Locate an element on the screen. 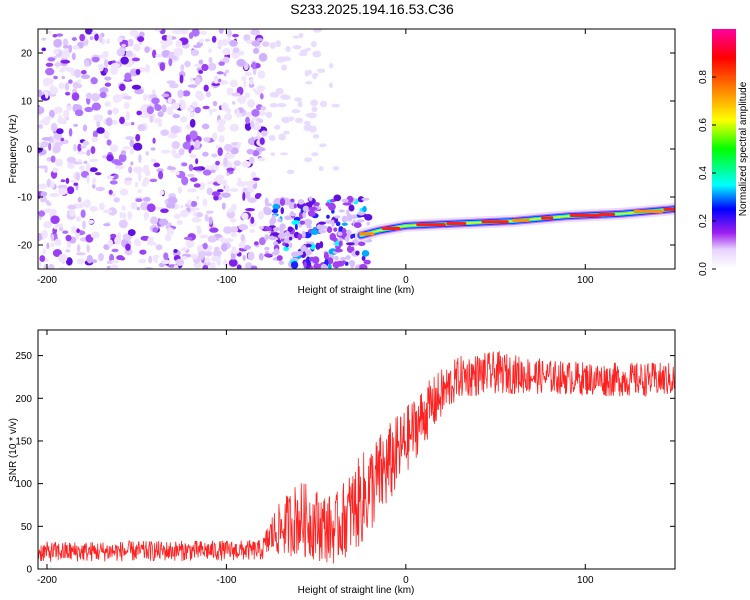  snr-ytick-label: 250 is located at coordinates (23, 356).